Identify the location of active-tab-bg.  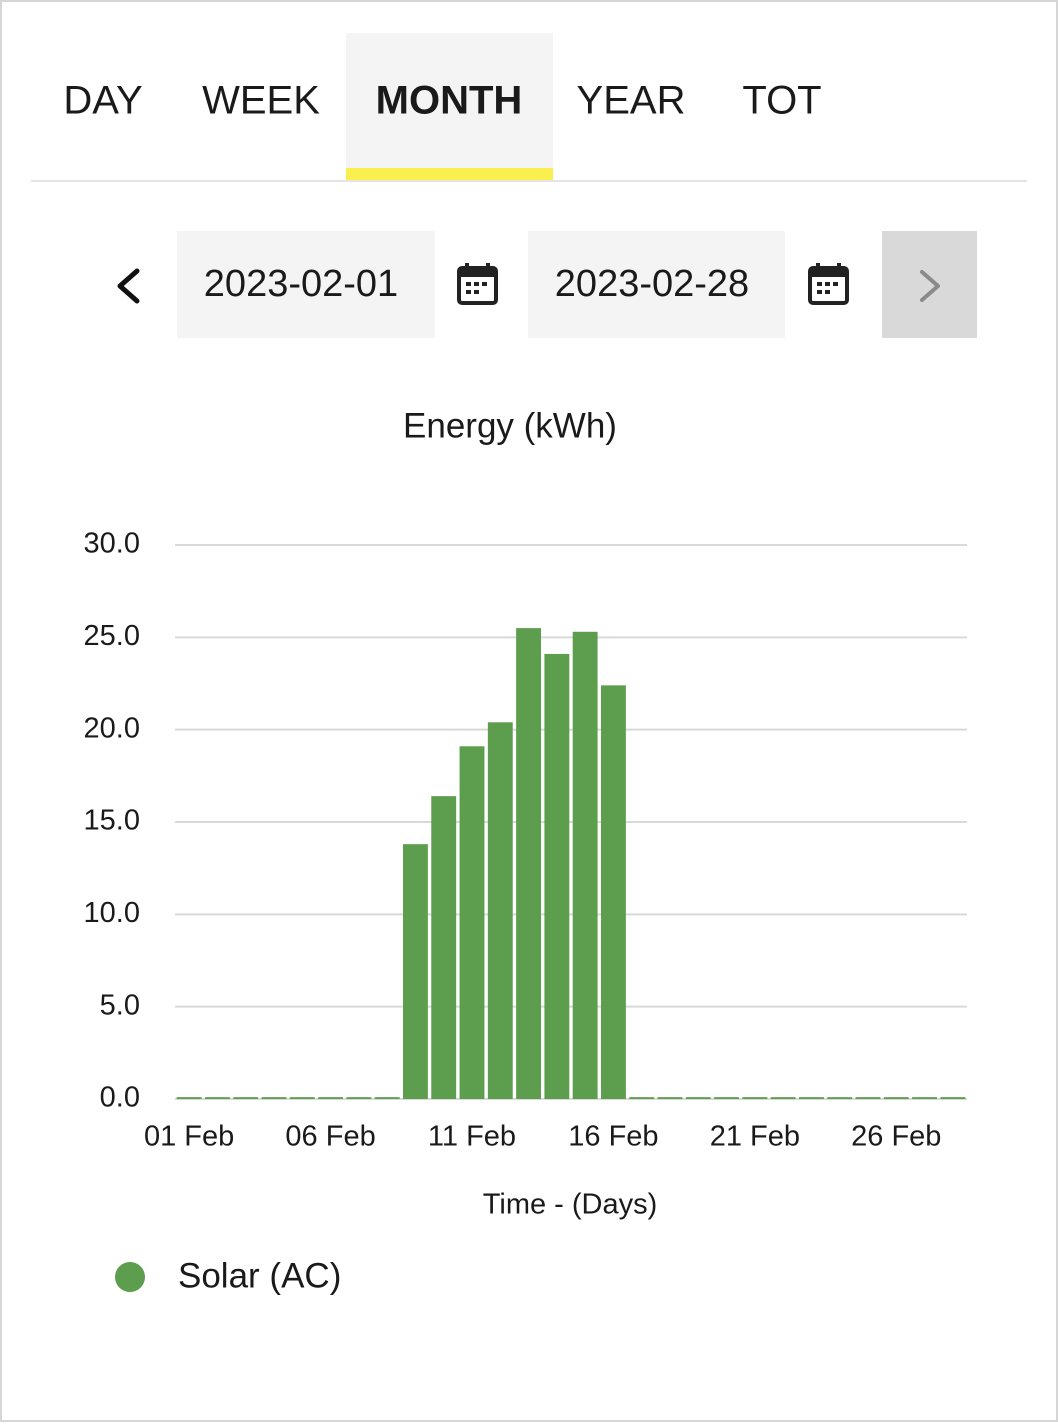
(449, 106).